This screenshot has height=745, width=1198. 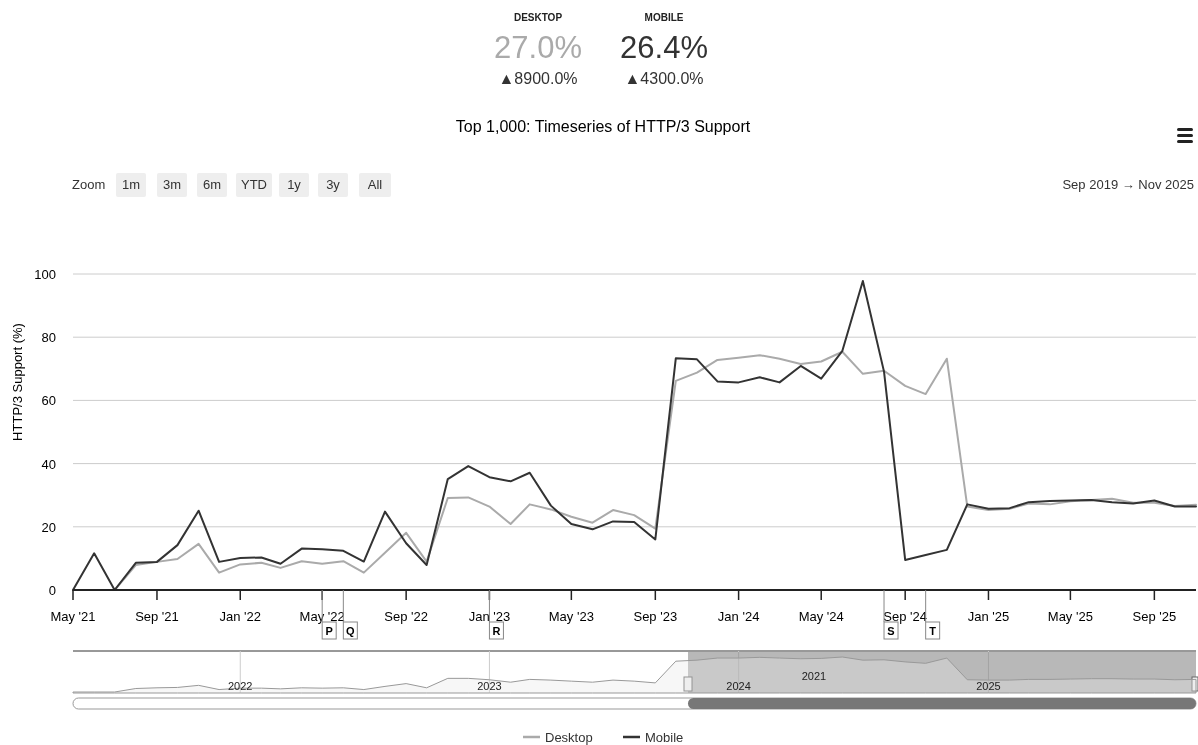 I want to click on y-tick-label: 100, so click(x=45, y=274).